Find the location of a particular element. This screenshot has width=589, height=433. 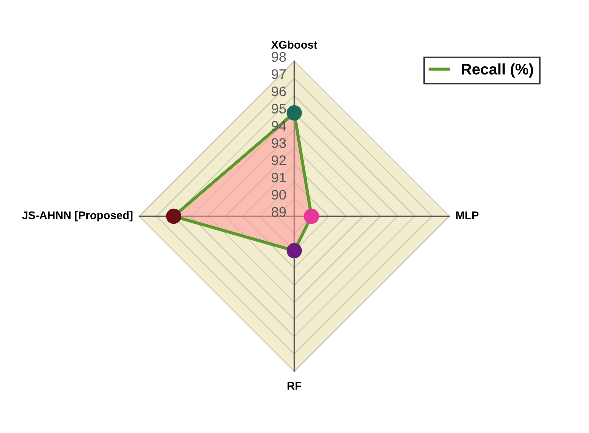

y-tick-label: 90 is located at coordinates (279, 195).